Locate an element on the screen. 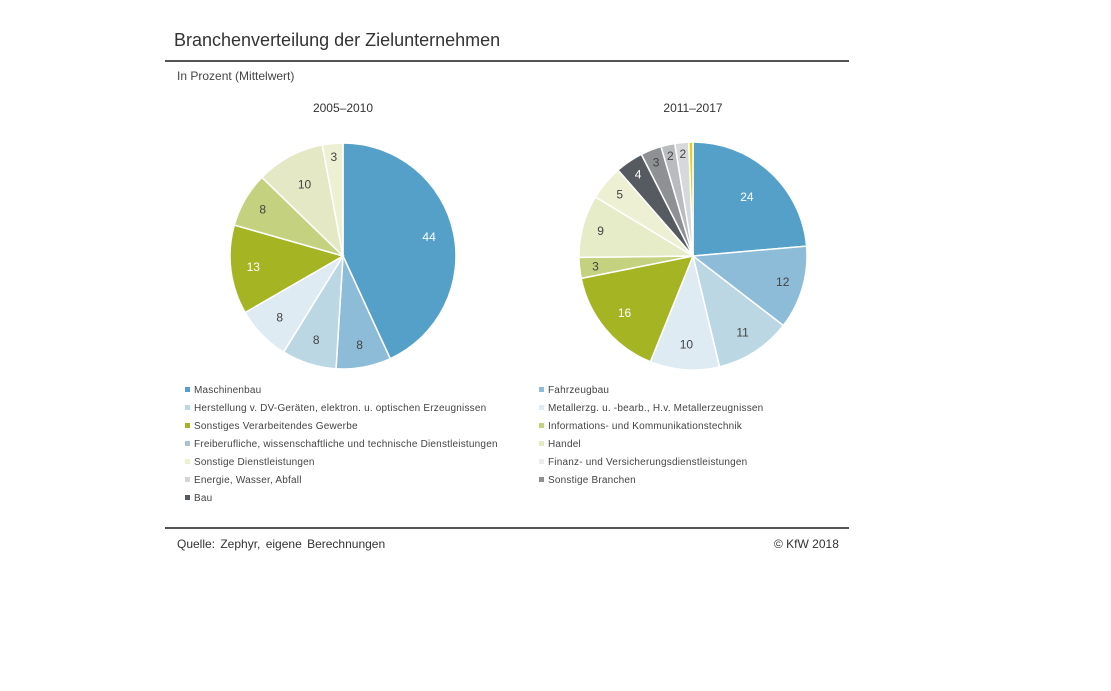  legend-label: Energie, Wasser, Abfall is located at coordinates (248, 480).